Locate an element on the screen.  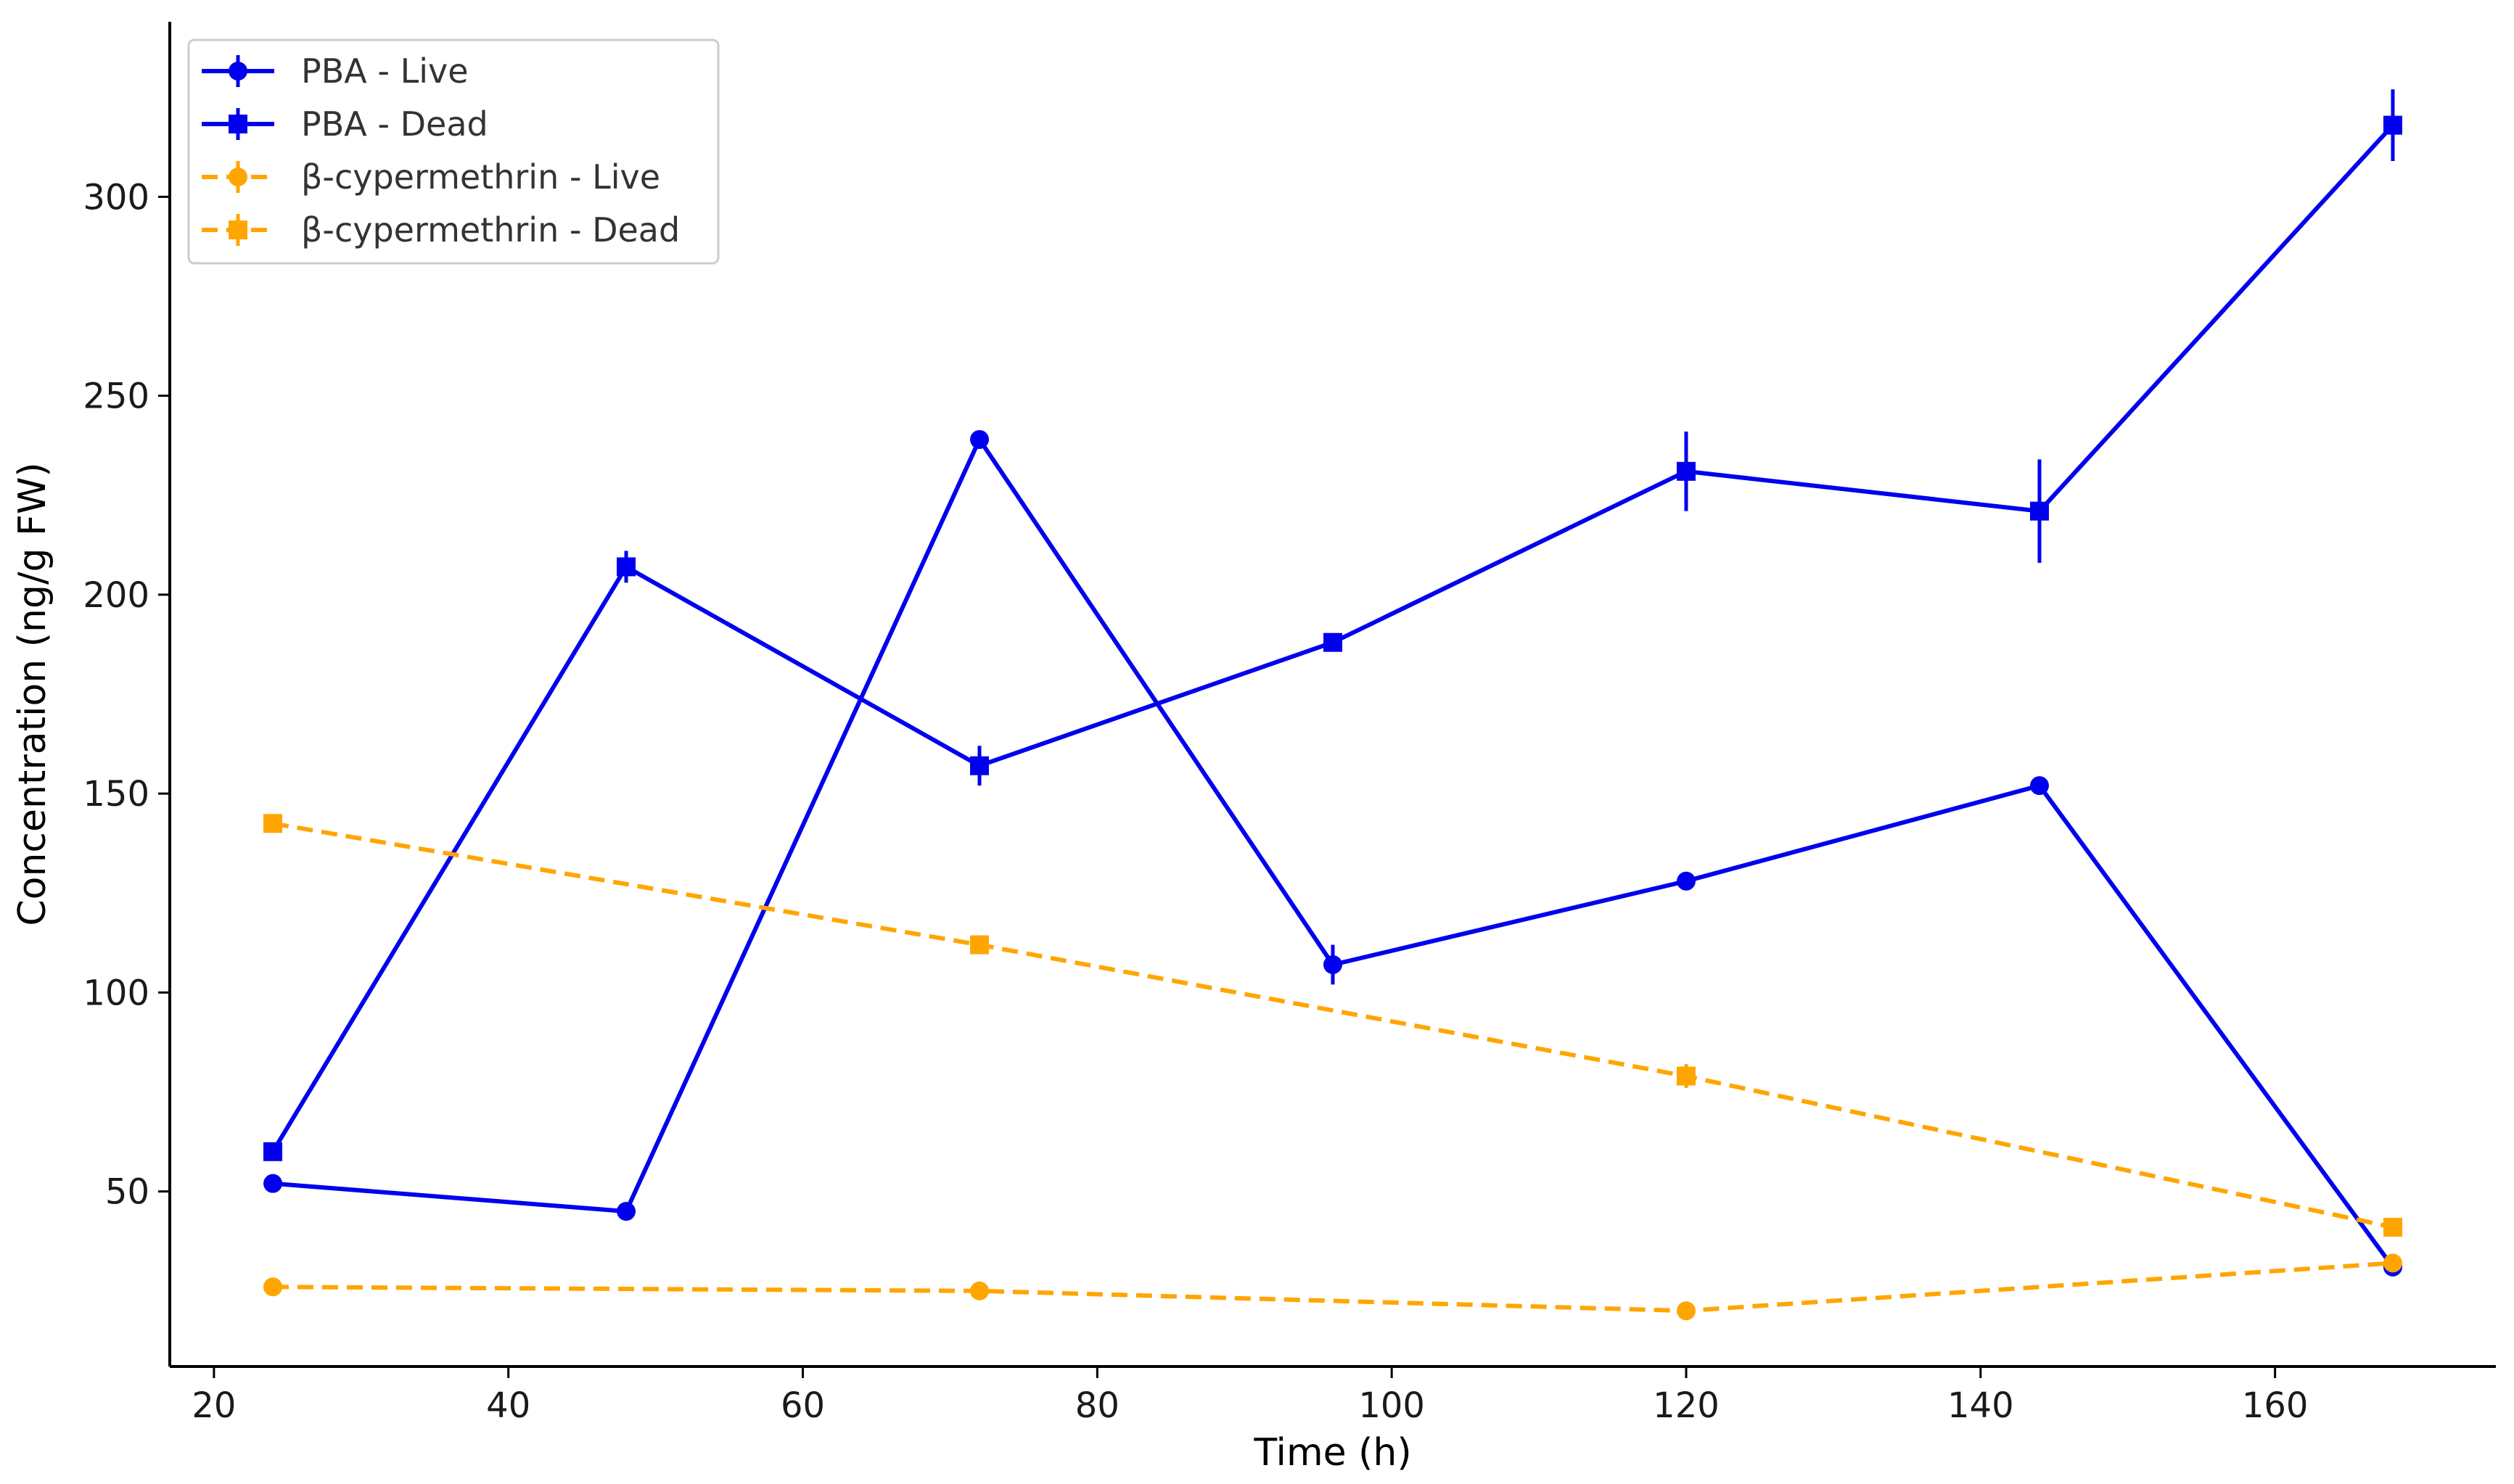
legend-item: PBA - Live is located at coordinates (335, 71).